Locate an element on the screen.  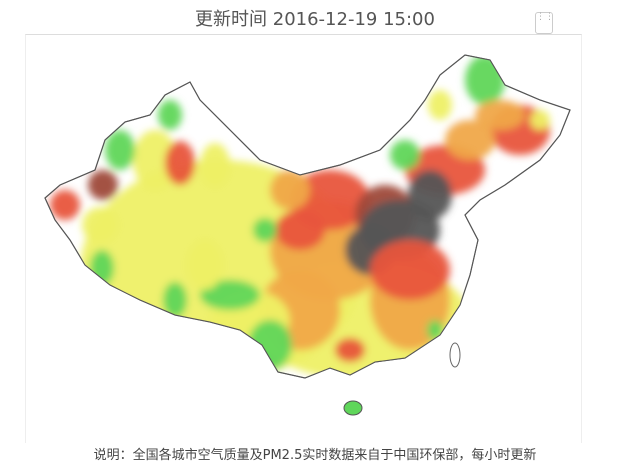
aqi-area-heavy is located at coordinates (103, 185).